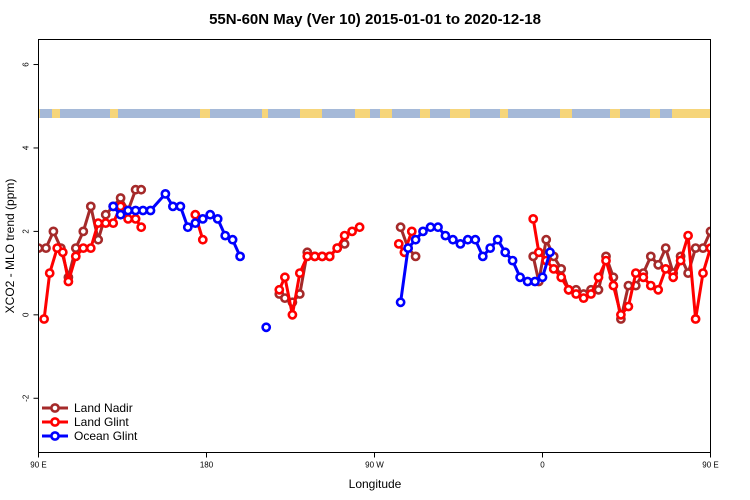 The height and width of the screenshot is (500, 750). What do you see at coordinates (26, 314) in the screenshot?
I see `y-tick-label: 0` at bounding box center [26, 314].